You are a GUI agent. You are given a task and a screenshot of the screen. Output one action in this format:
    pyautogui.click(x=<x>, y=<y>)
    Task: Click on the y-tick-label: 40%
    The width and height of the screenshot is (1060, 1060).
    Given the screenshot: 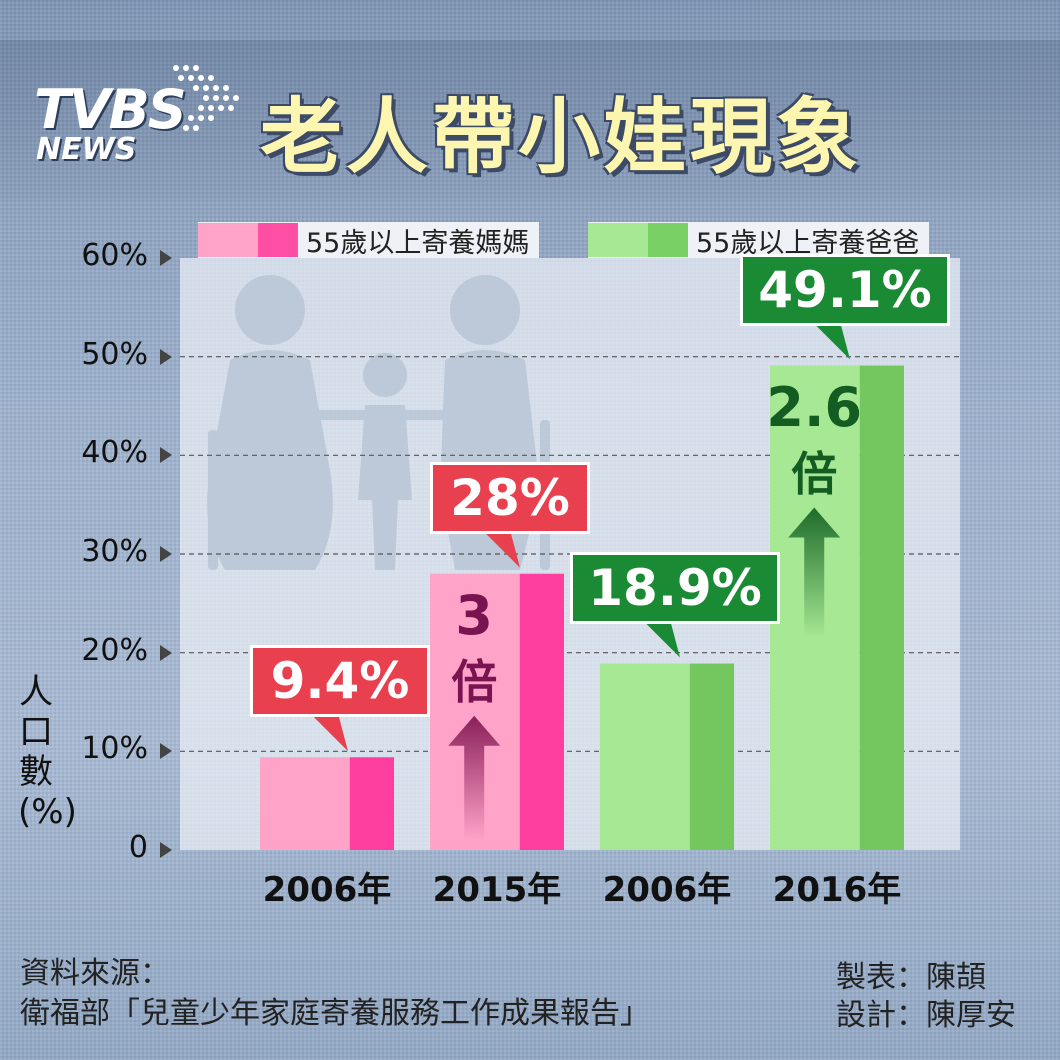 What is the action you would take?
    pyautogui.click(x=114, y=453)
    